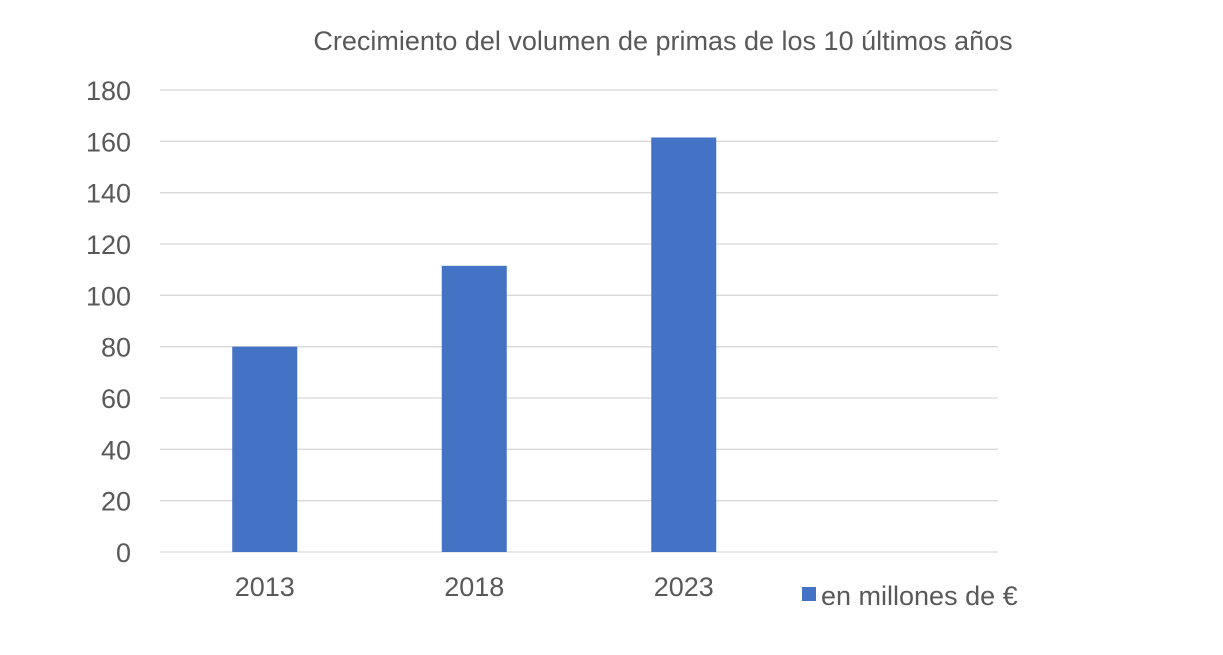 The height and width of the screenshot is (655, 1223). What do you see at coordinates (123, 553) in the screenshot?
I see `y-tick-label: 0` at bounding box center [123, 553].